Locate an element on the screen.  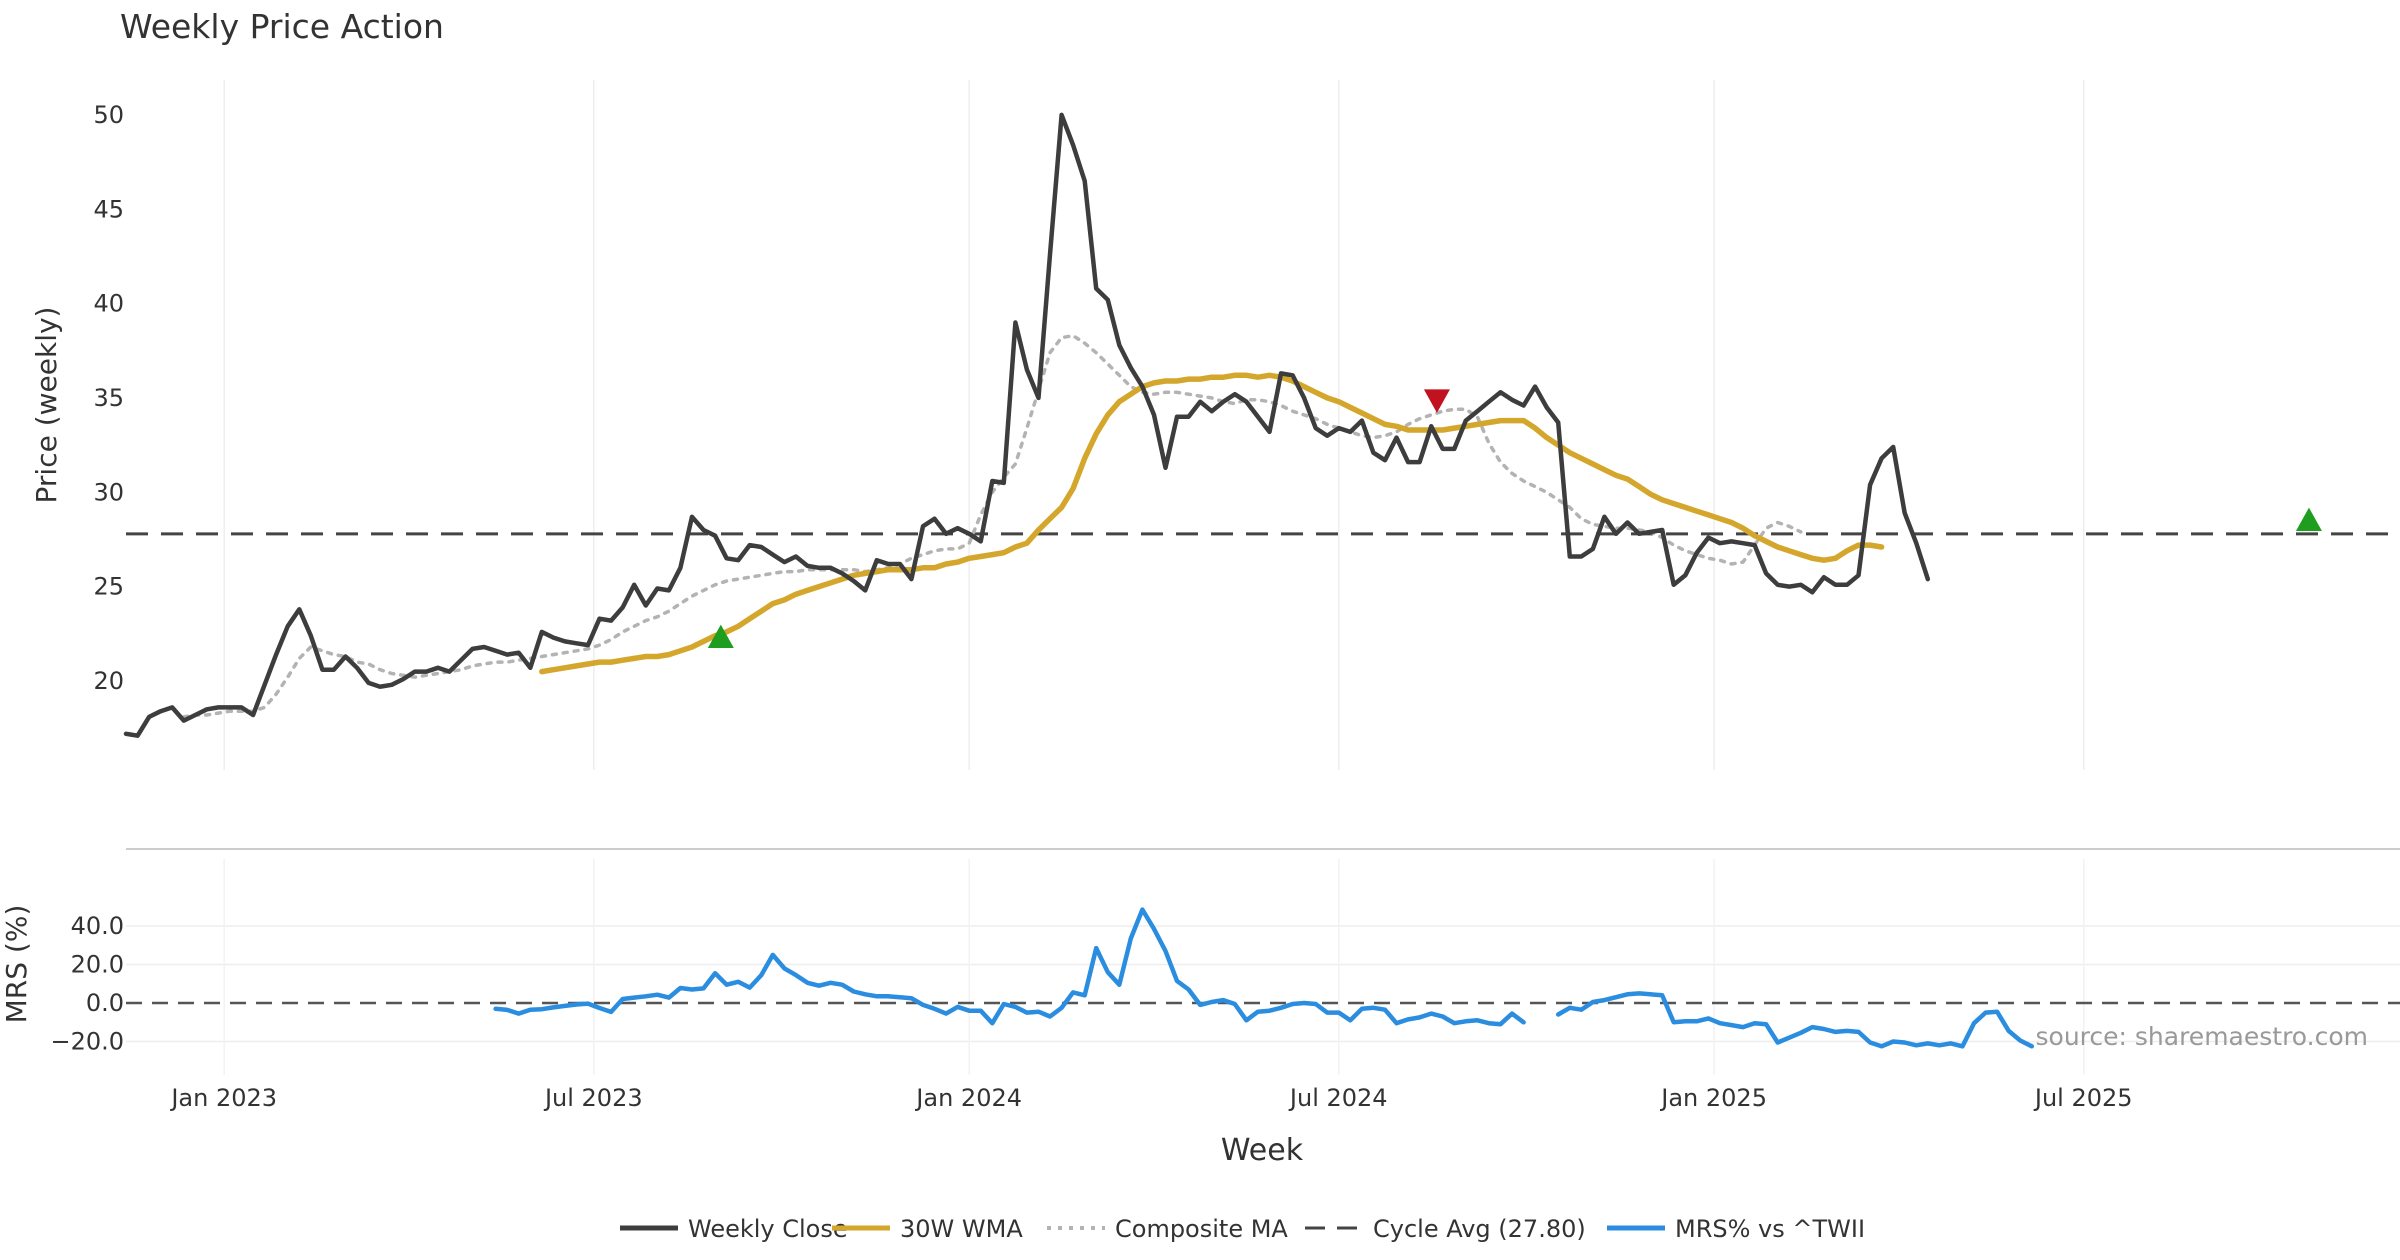
legend-label: Weekly Close is located at coordinates (768, 1229).